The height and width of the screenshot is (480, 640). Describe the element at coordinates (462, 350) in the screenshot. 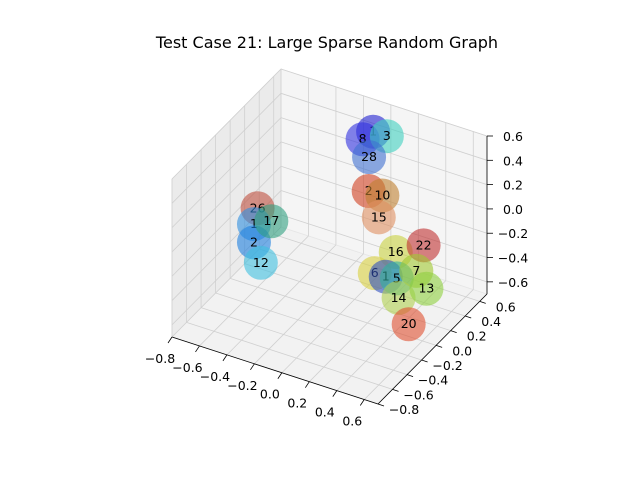

I see `y-tick-label: 0.0` at that location.